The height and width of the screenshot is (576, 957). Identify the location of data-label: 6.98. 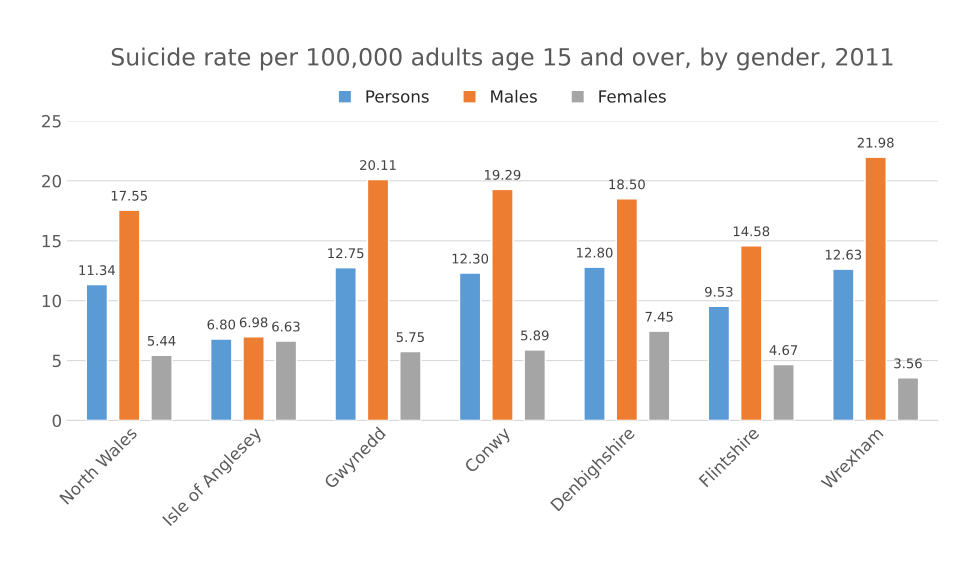
(254, 322).